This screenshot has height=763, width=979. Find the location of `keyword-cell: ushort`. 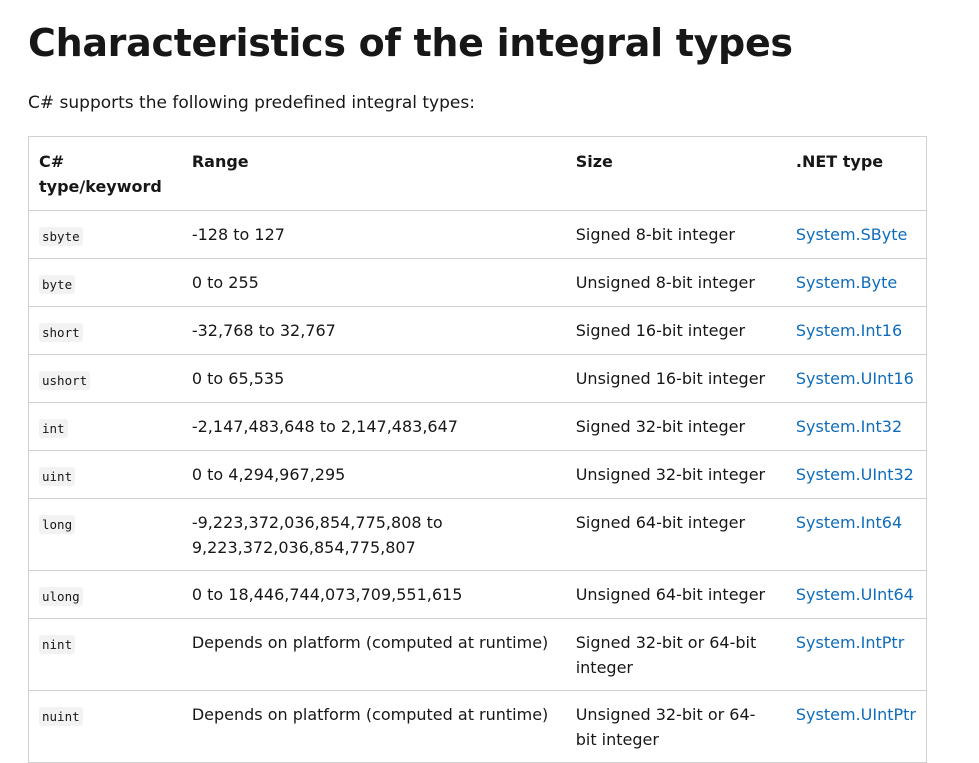

keyword-cell: ushort is located at coordinates (105, 378).